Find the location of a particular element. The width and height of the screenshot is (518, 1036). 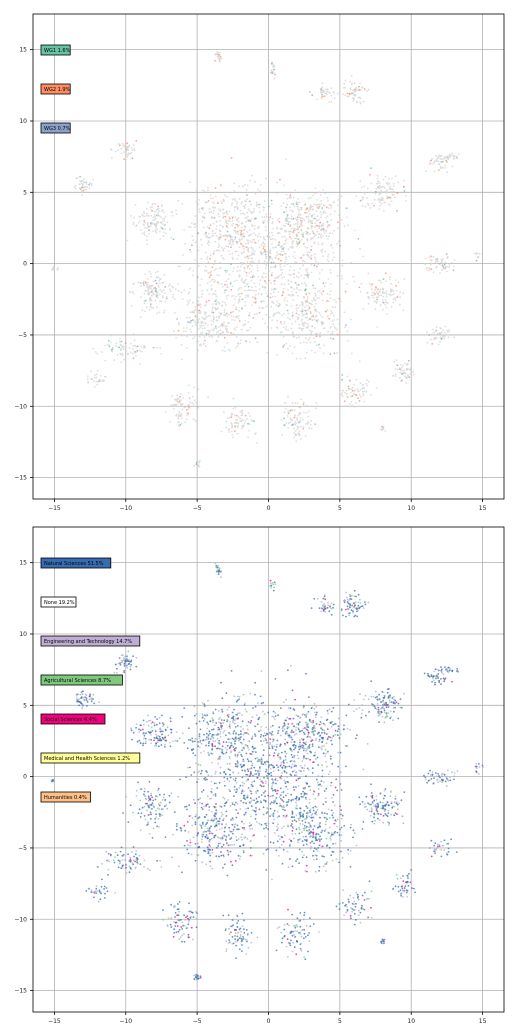

legend-label: WG2 1.9% is located at coordinates (57, 90).